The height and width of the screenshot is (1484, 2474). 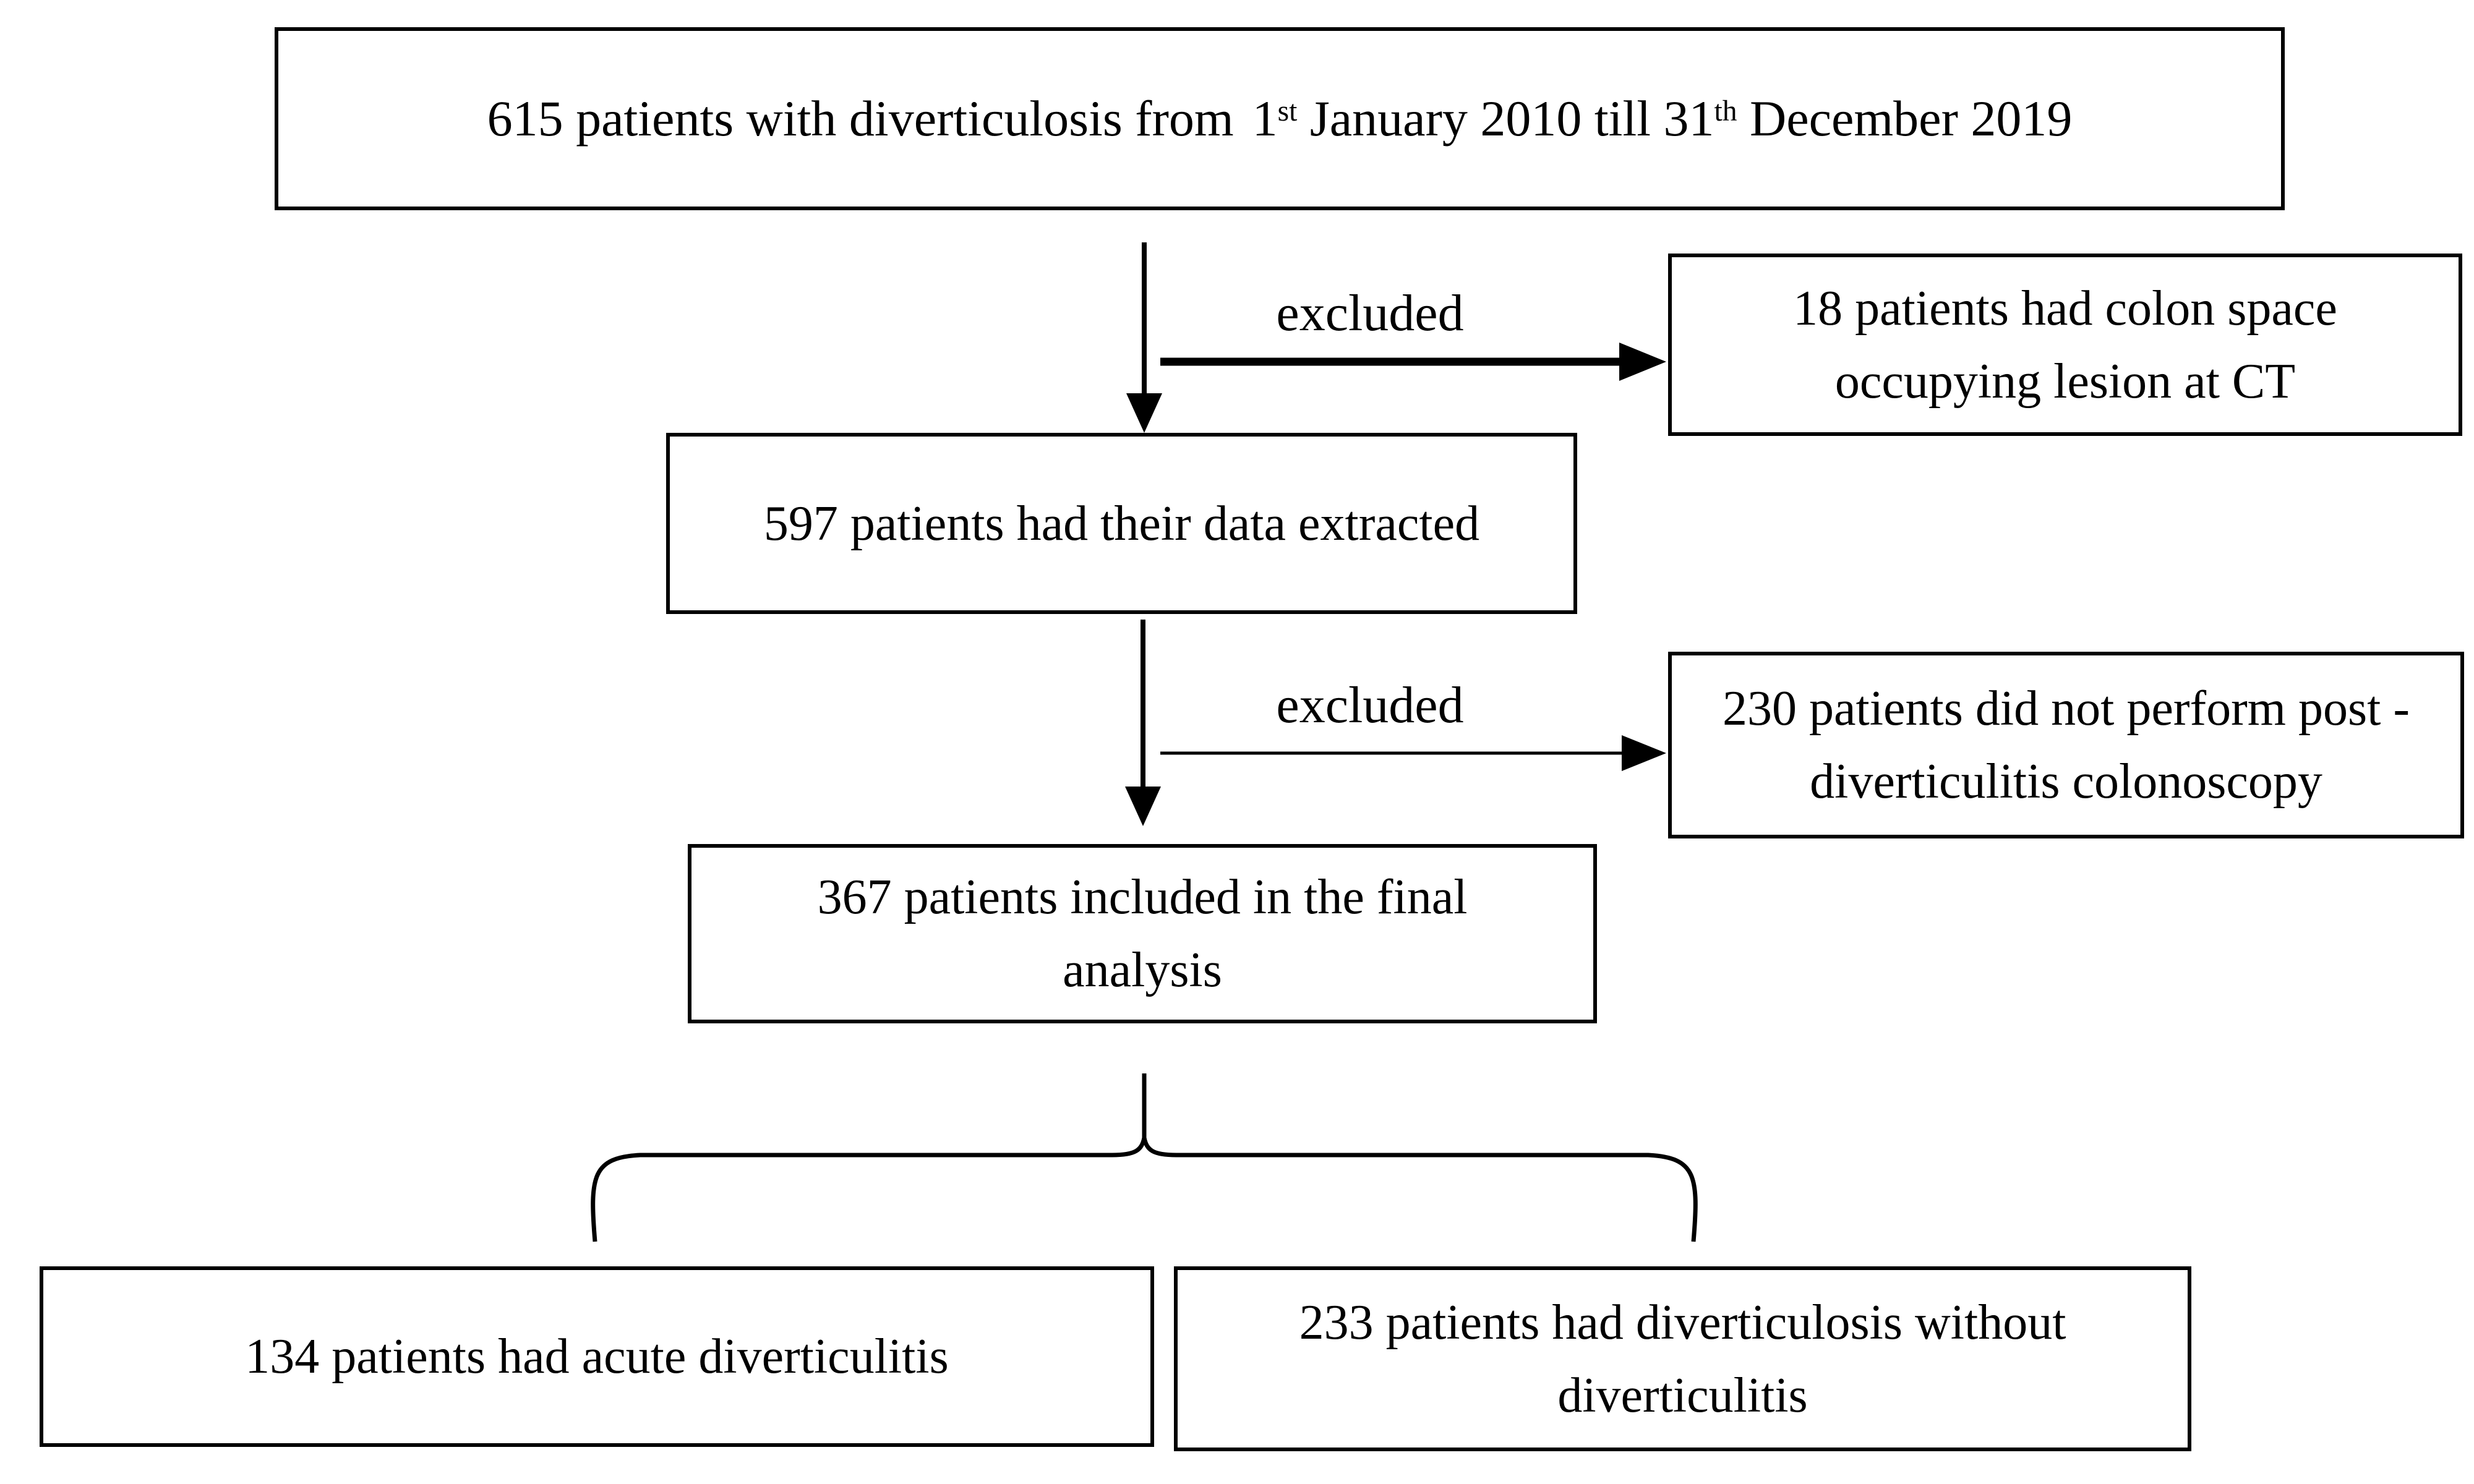 What do you see at coordinates (1287, 111) in the screenshot?
I see `start-day-ordinal: st` at bounding box center [1287, 111].